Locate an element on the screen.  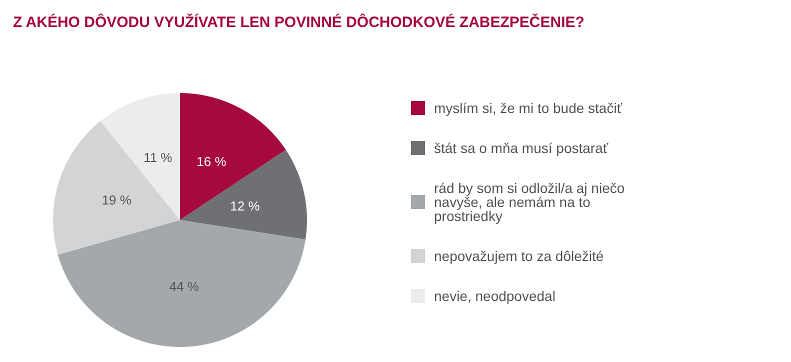
data-label: 12 % is located at coordinates (245, 206).